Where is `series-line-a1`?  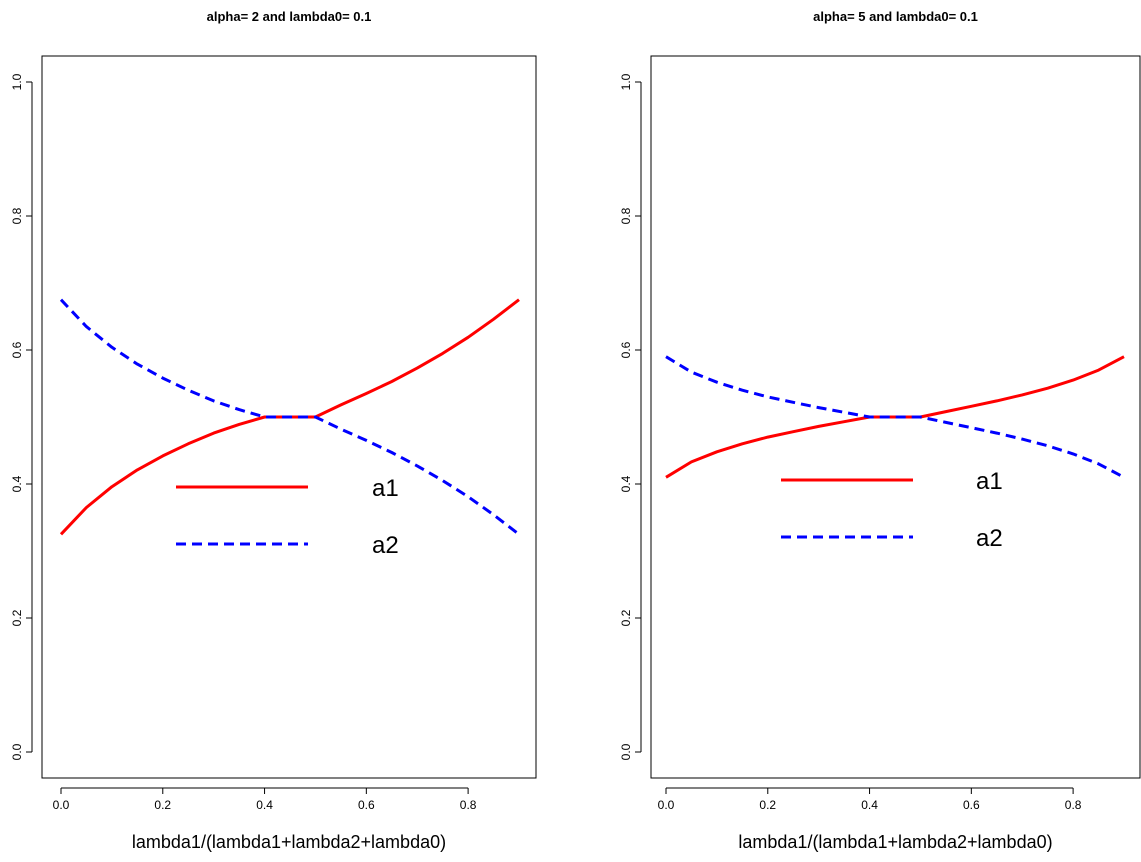
series-line-a1 is located at coordinates (895, 417).